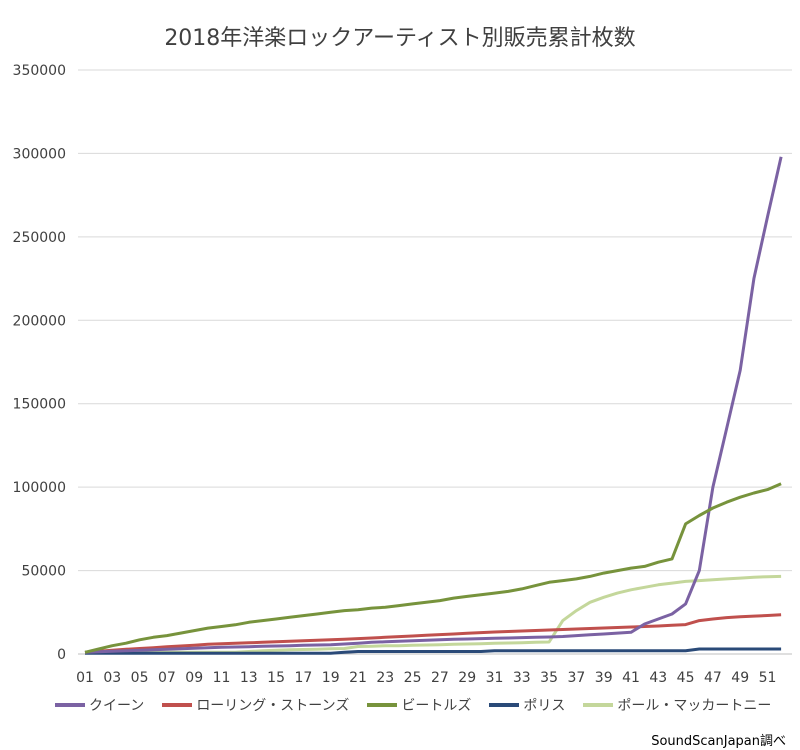 Image resolution: width=800 pixels, height=750 pixels. What do you see at coordinates (39, 405) in the screenshot?
I see `y-tick-label: 150000` at bounding box center [39, 405].